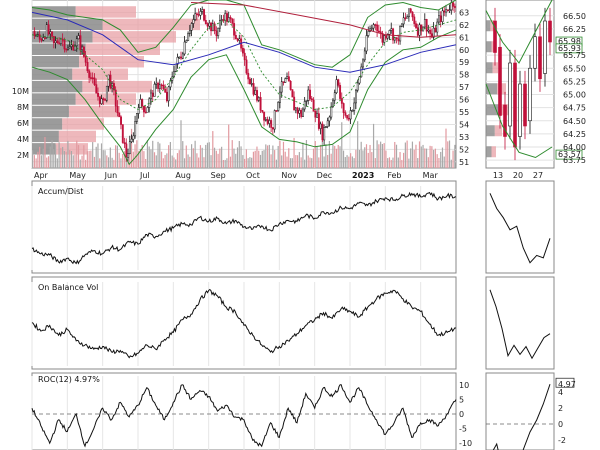 The width and height of the screenshot is (600, 450). I want to click on month-tick-label: Jul, so click(144, 175).